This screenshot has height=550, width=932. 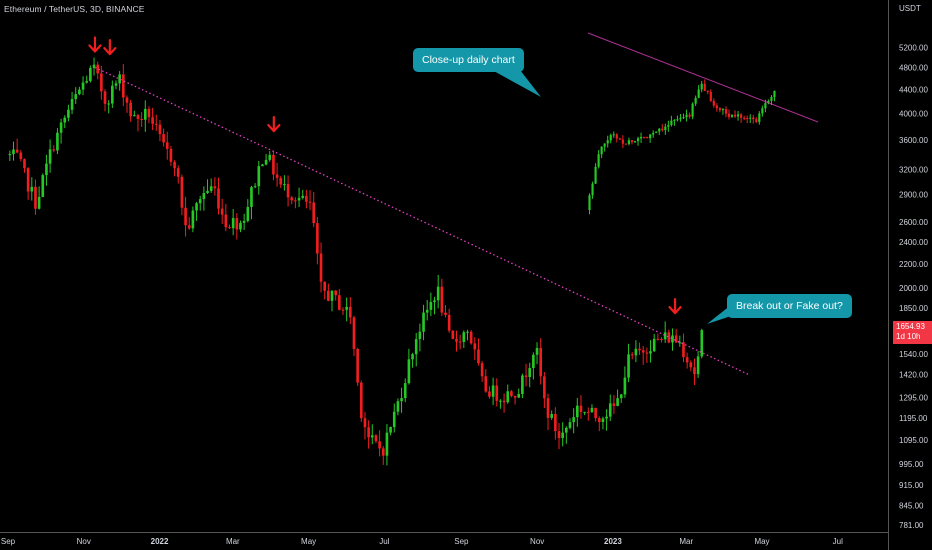 What do you see at coordinates (911, 525) in the screenshot?
I see `price-tick-label: 781.00` at bounding box center [911, 525].